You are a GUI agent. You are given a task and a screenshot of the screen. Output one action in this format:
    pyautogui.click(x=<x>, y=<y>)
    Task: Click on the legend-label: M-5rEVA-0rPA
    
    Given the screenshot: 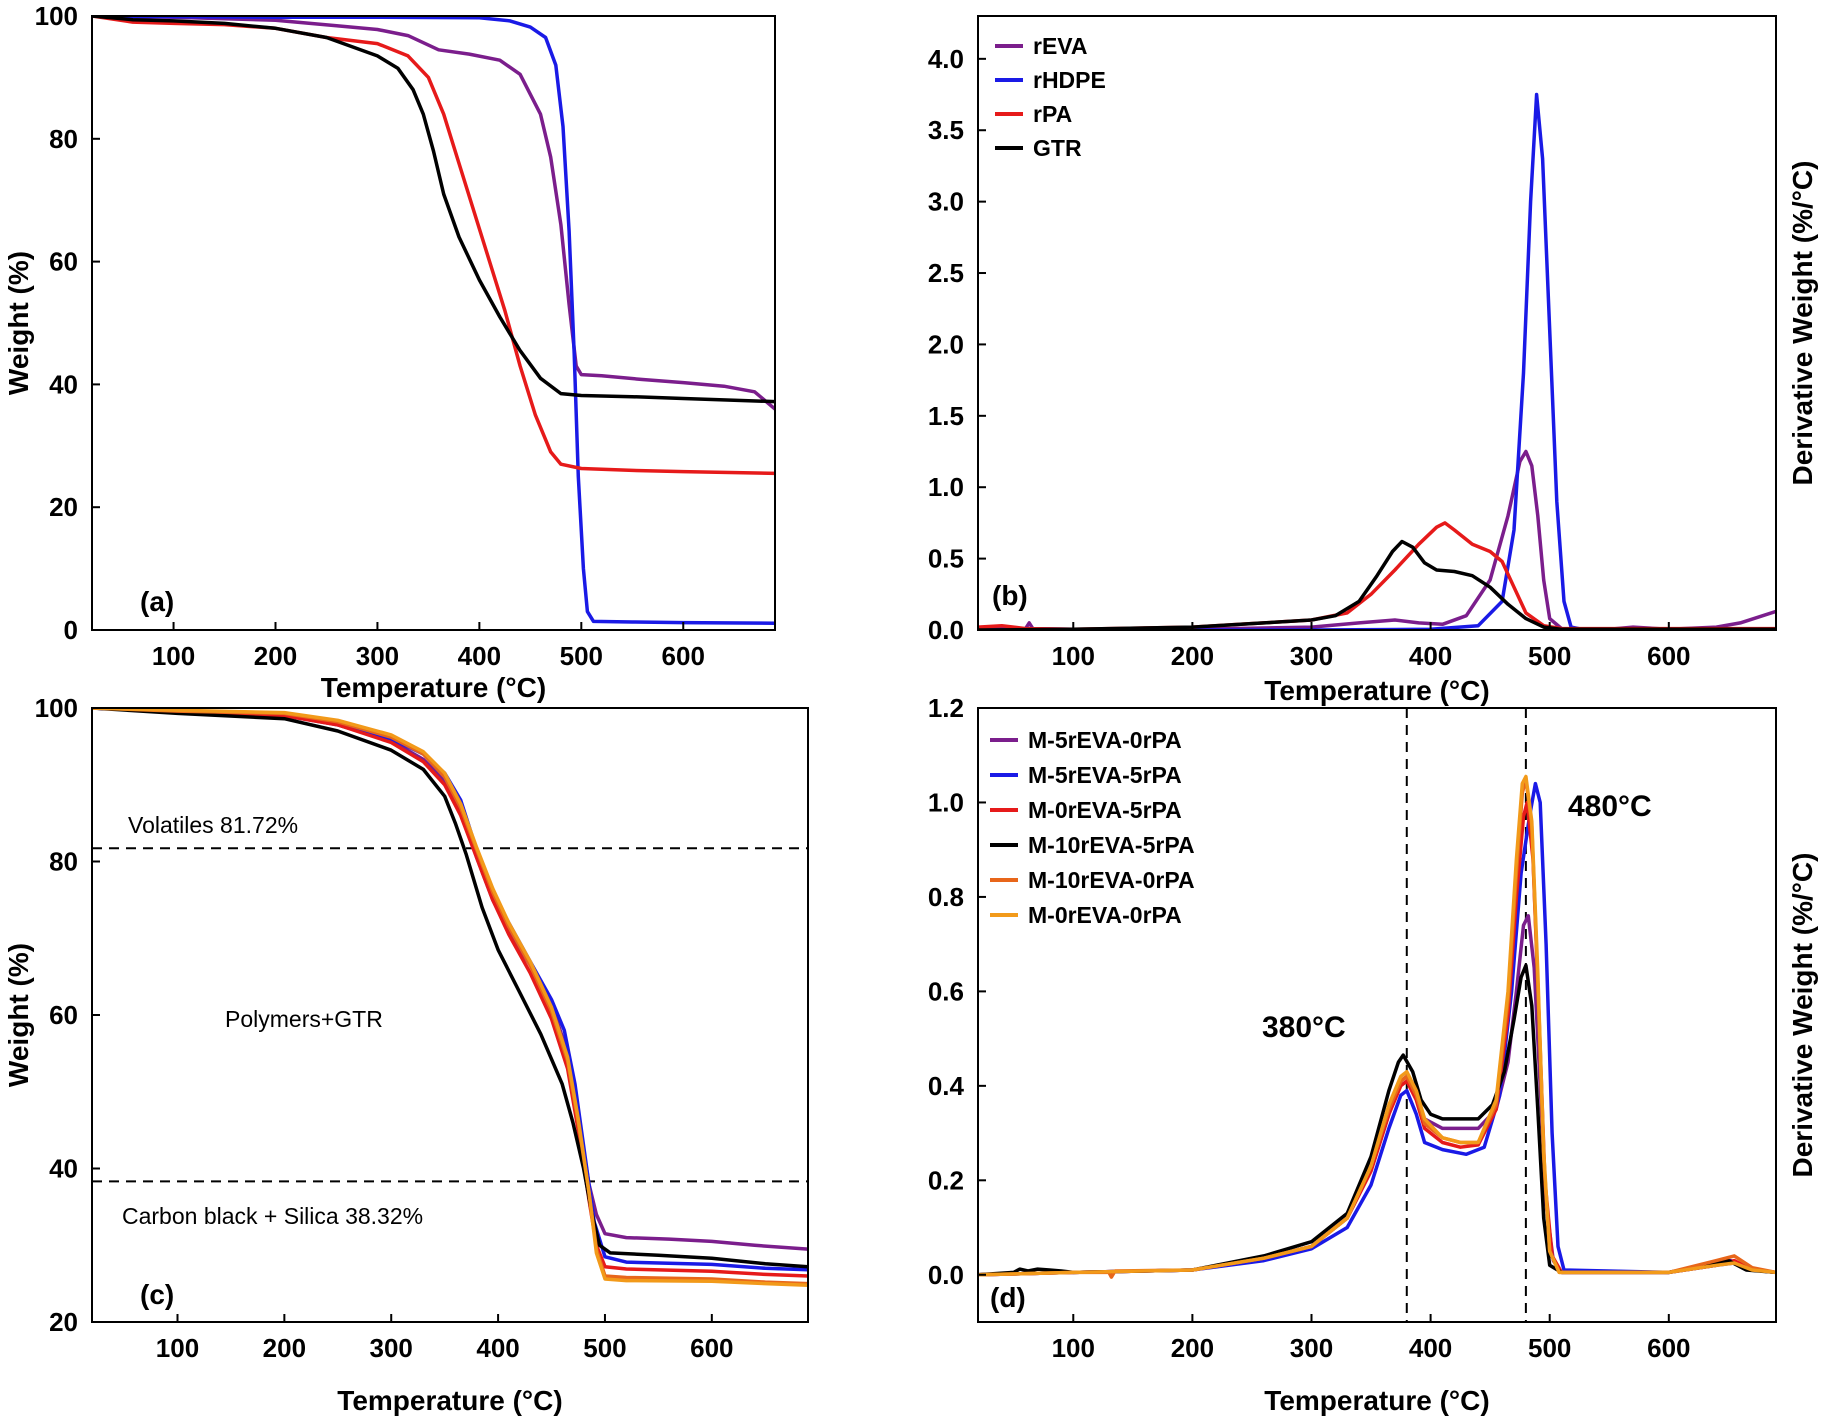 What is the action you would take?
    pyautogui.click(x=1105, y=740)
    